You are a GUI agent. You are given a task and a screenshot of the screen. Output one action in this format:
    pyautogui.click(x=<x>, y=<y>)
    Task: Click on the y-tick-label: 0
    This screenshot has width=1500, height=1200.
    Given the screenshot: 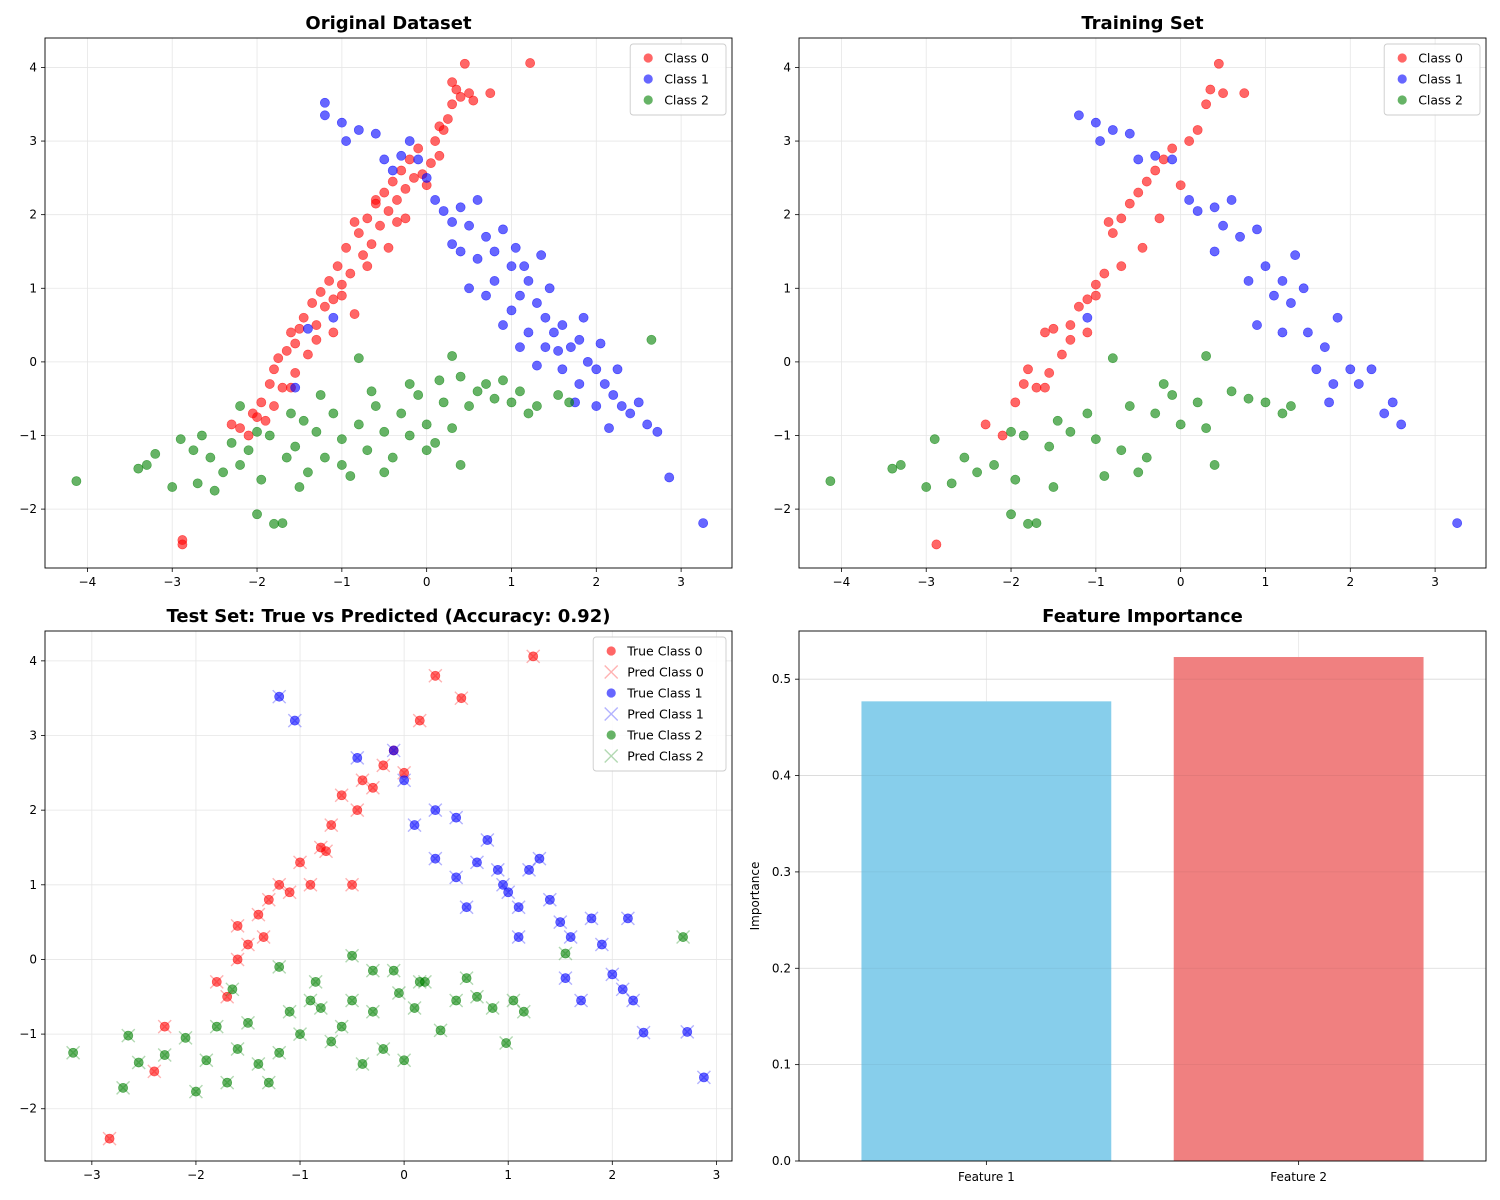 What is the action you would take?
    pyautogui.click(x=33, y=362)
    